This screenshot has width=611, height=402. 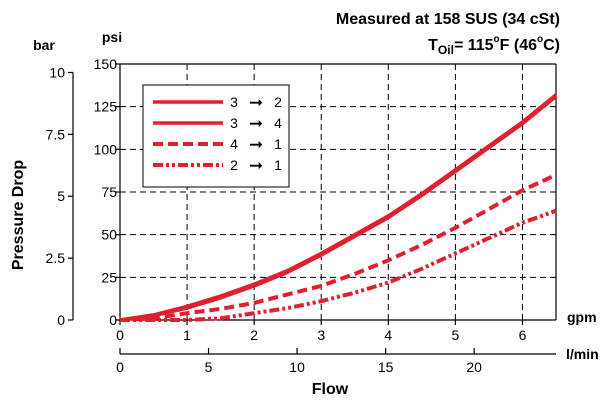 I want to click on bar-tick-label: 0, so click(x=61, y=320).